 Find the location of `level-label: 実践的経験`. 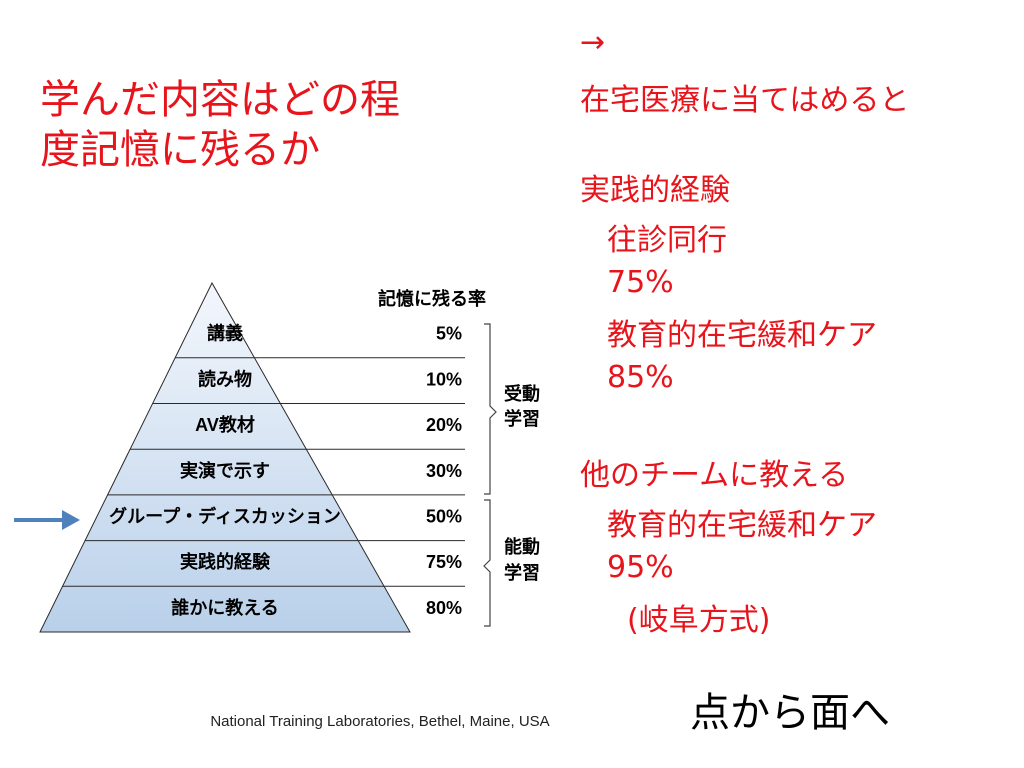

level-label: 実践的経験 is located at coordinates (225, 561).